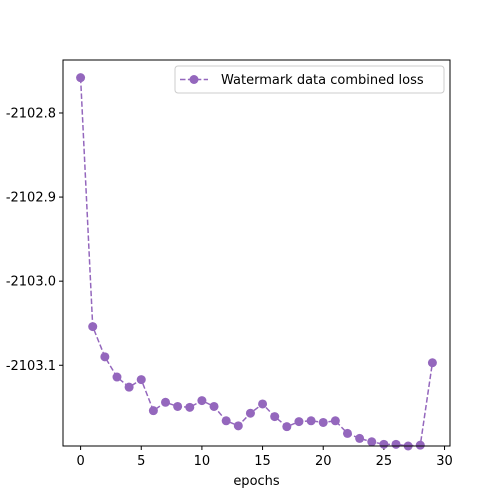 This screenshot has height=504, width=500. Describe the element at coordinates (384, 461) in the screenshot. I see `x-tick-label: 25` at that location.